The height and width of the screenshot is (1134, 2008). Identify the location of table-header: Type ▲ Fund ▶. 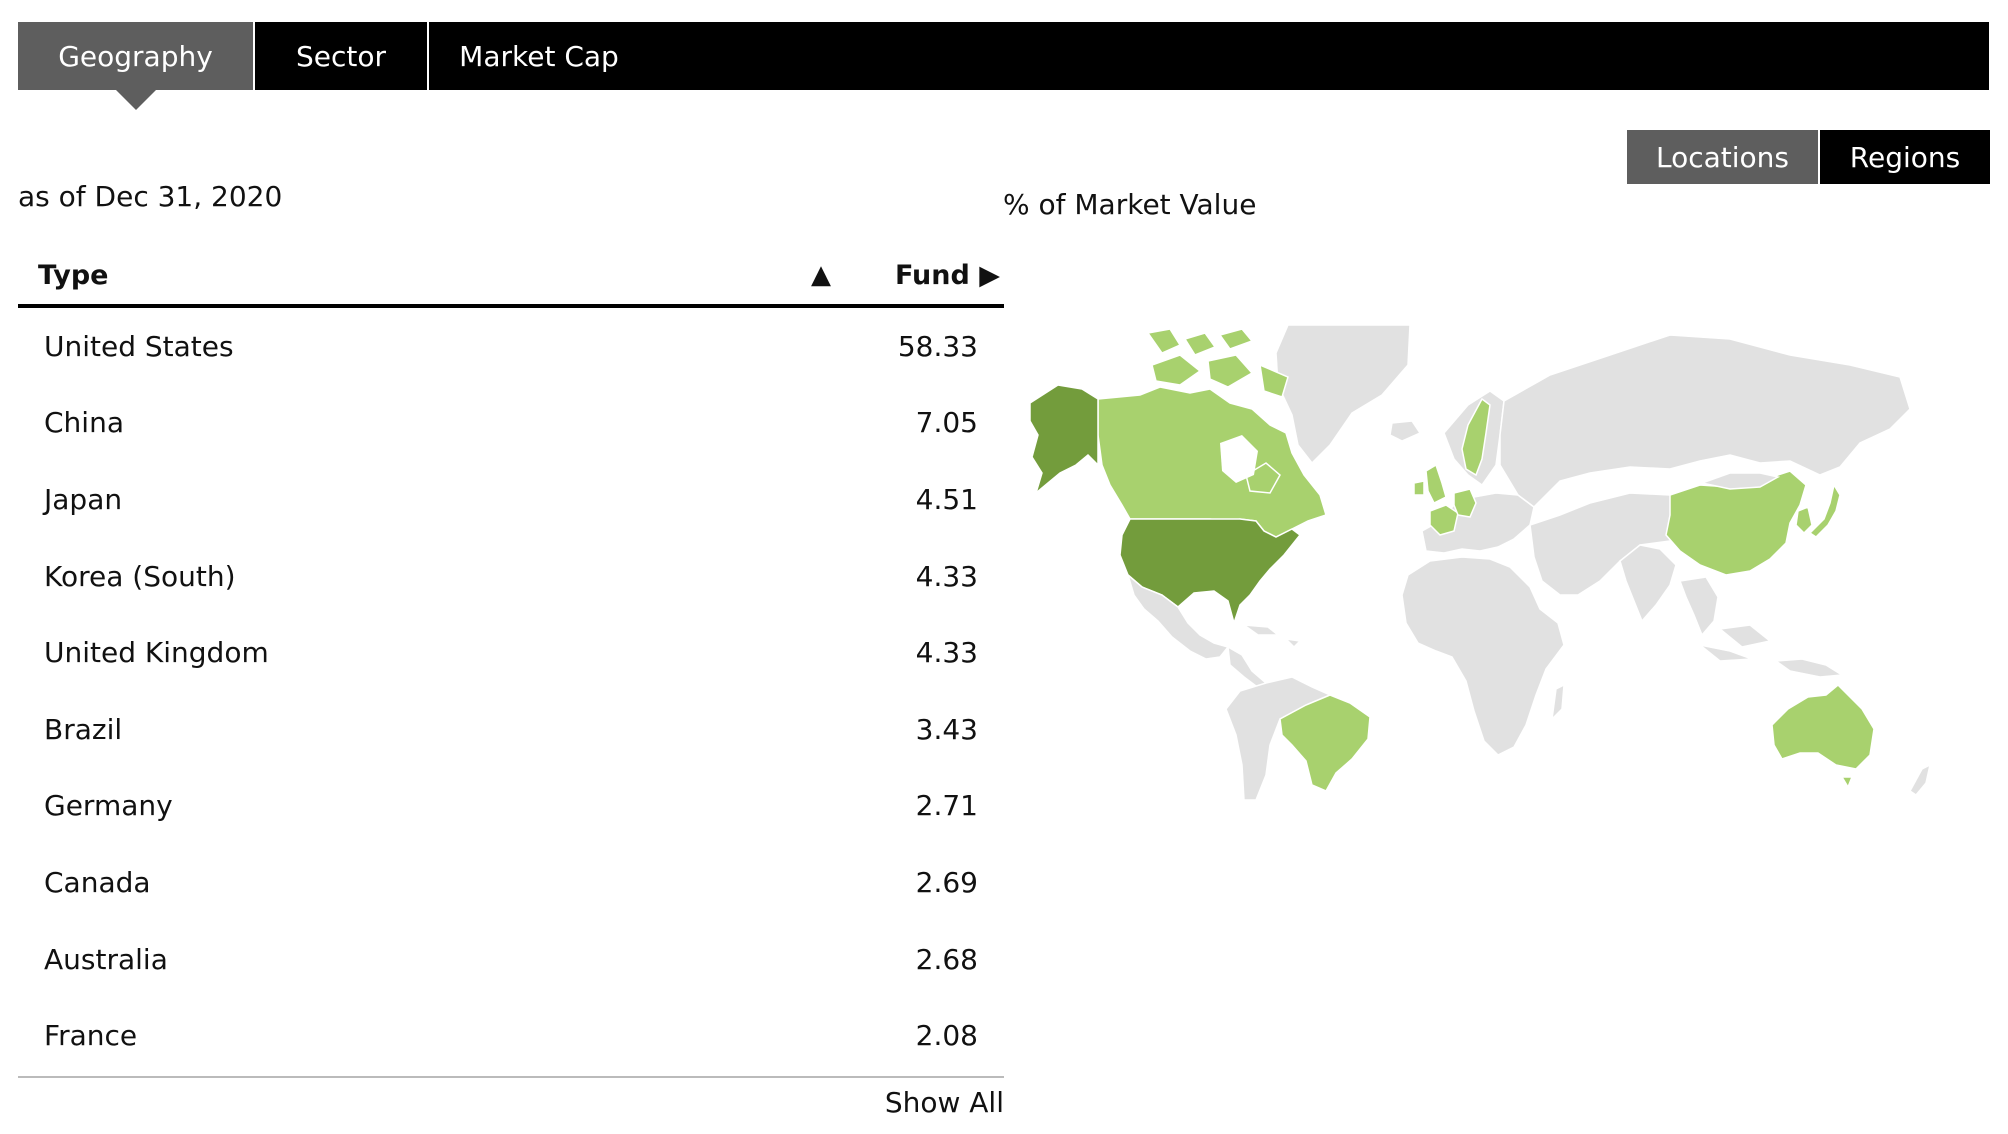
(511, 277).